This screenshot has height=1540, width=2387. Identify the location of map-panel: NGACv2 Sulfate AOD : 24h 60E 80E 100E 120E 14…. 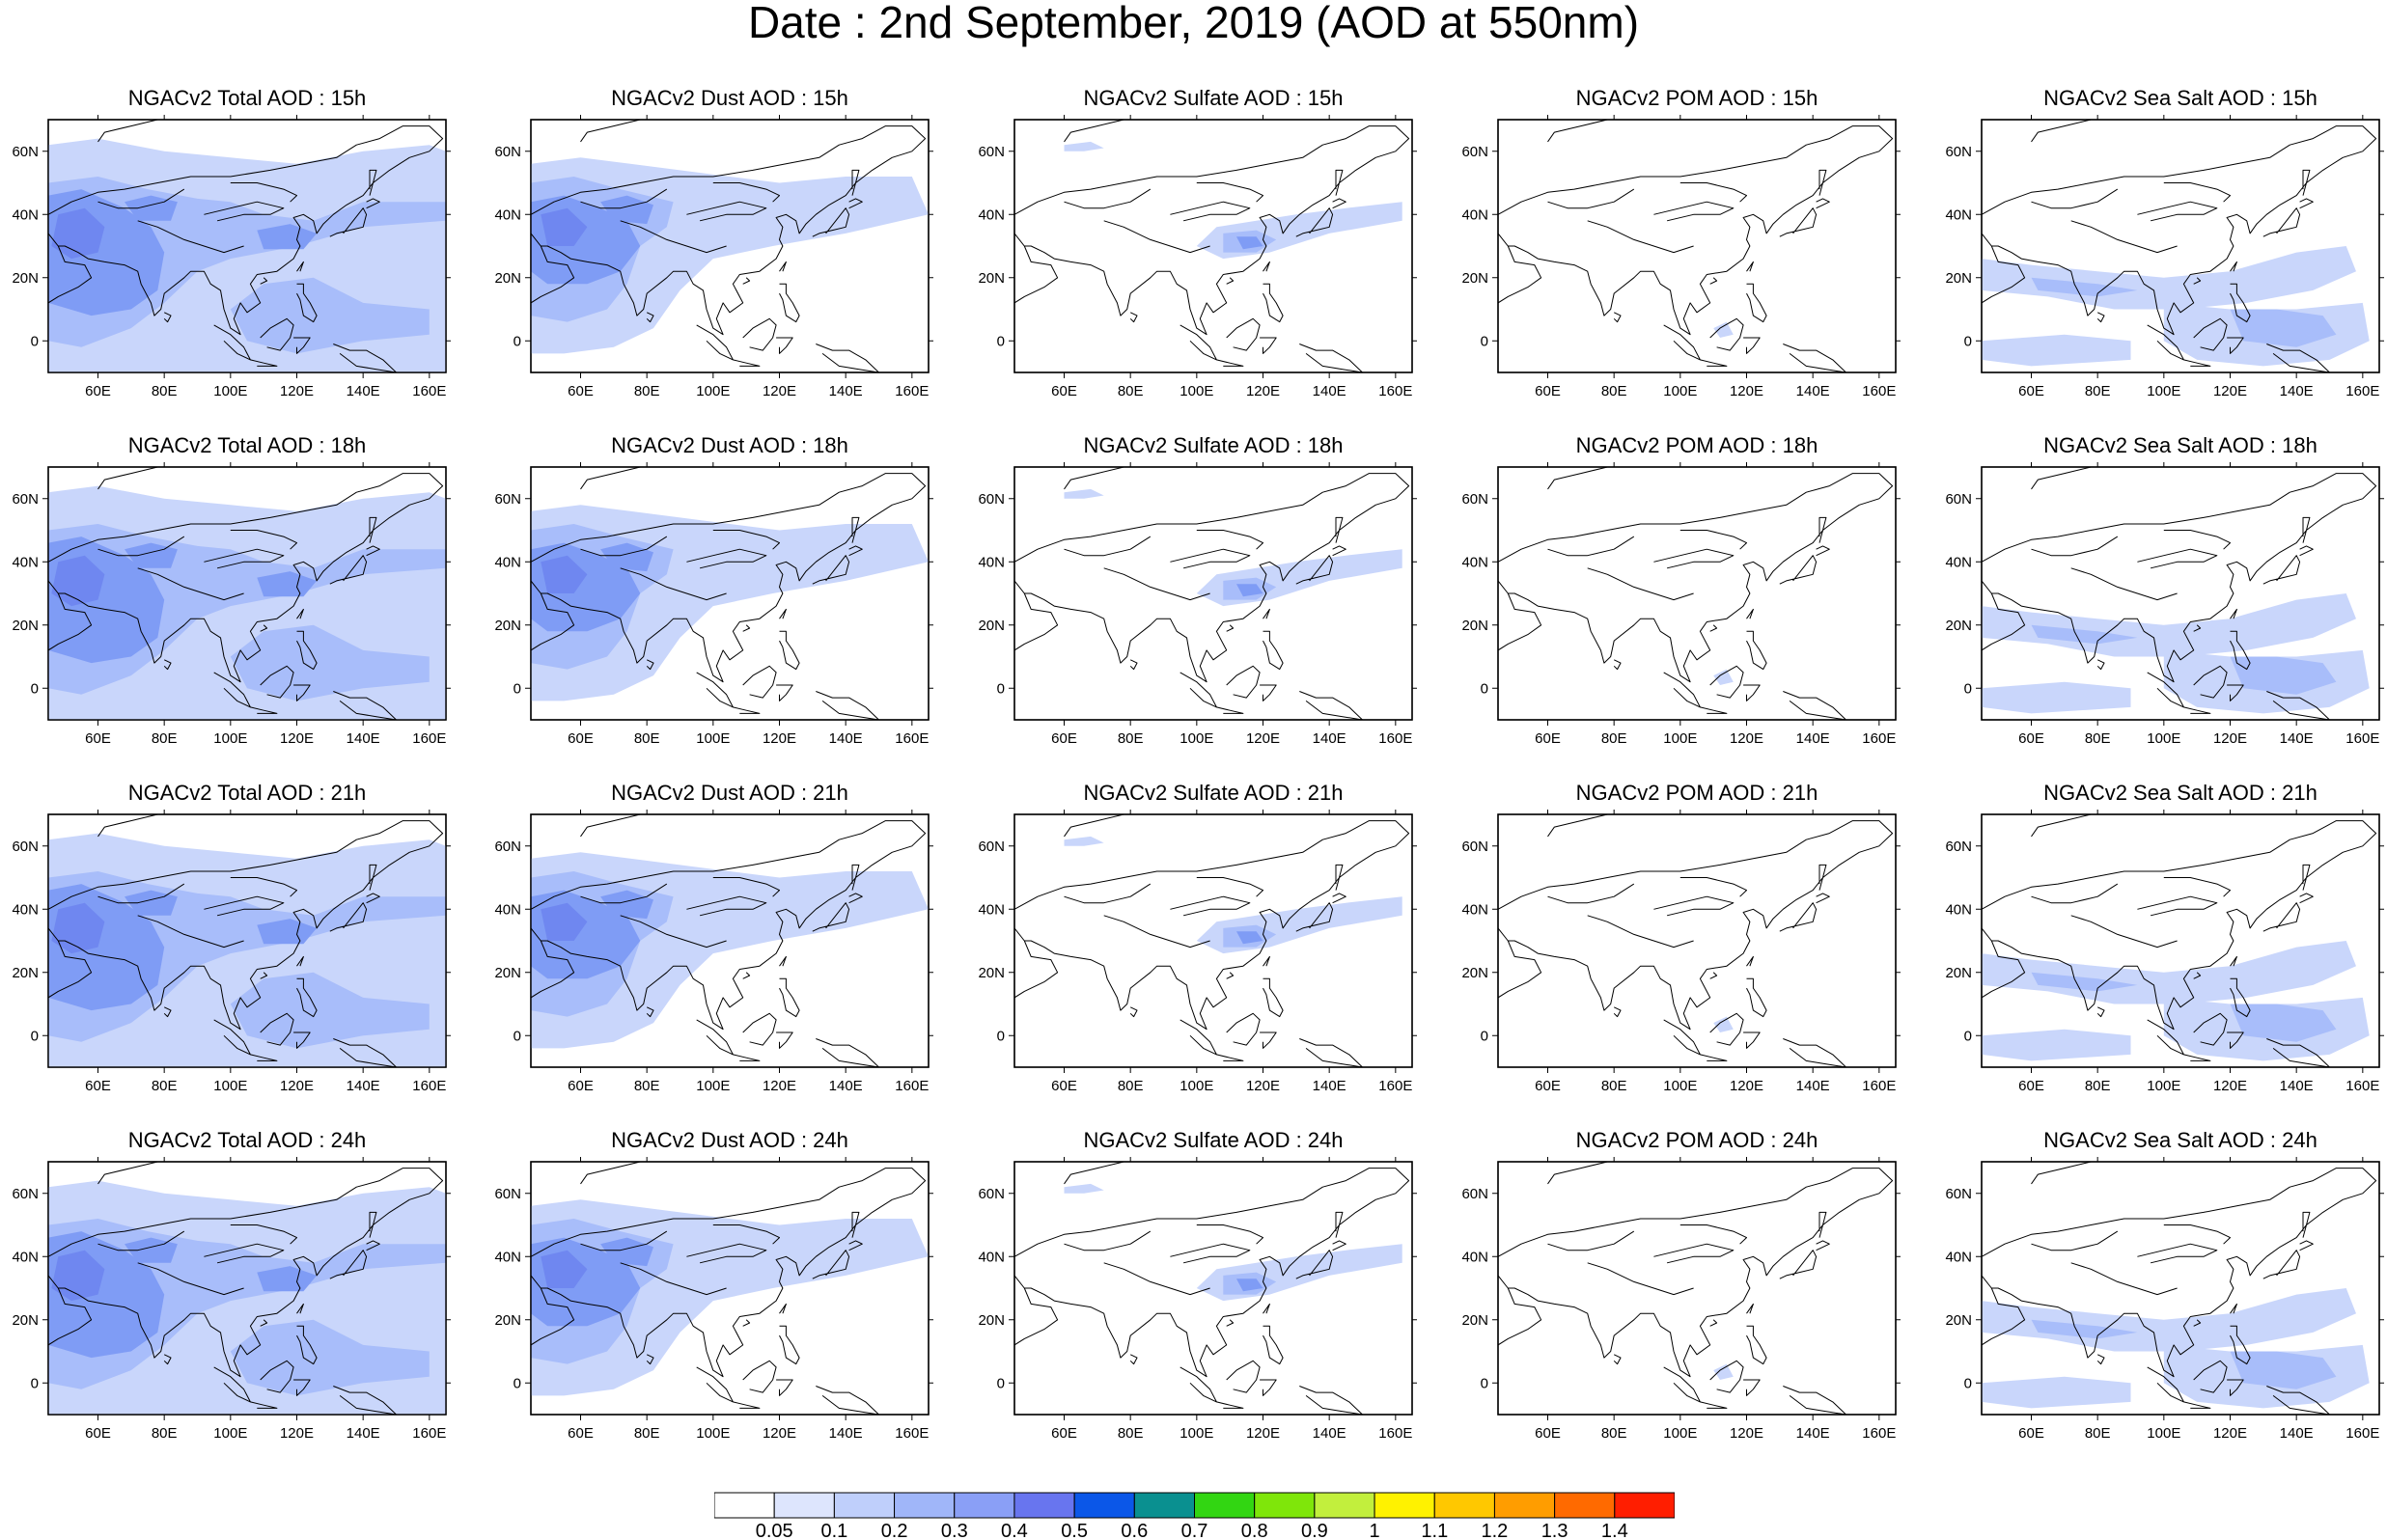
(1193, 1296).